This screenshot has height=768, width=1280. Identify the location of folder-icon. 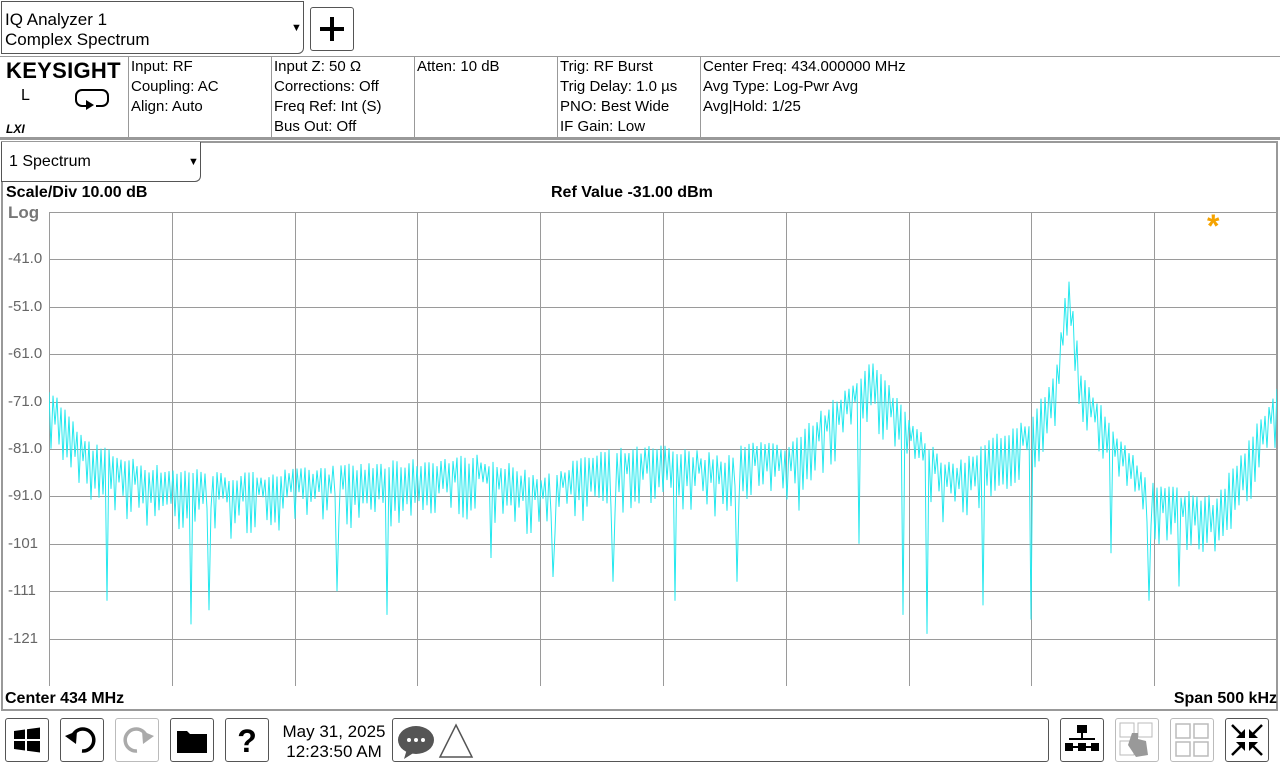
(192, 742).